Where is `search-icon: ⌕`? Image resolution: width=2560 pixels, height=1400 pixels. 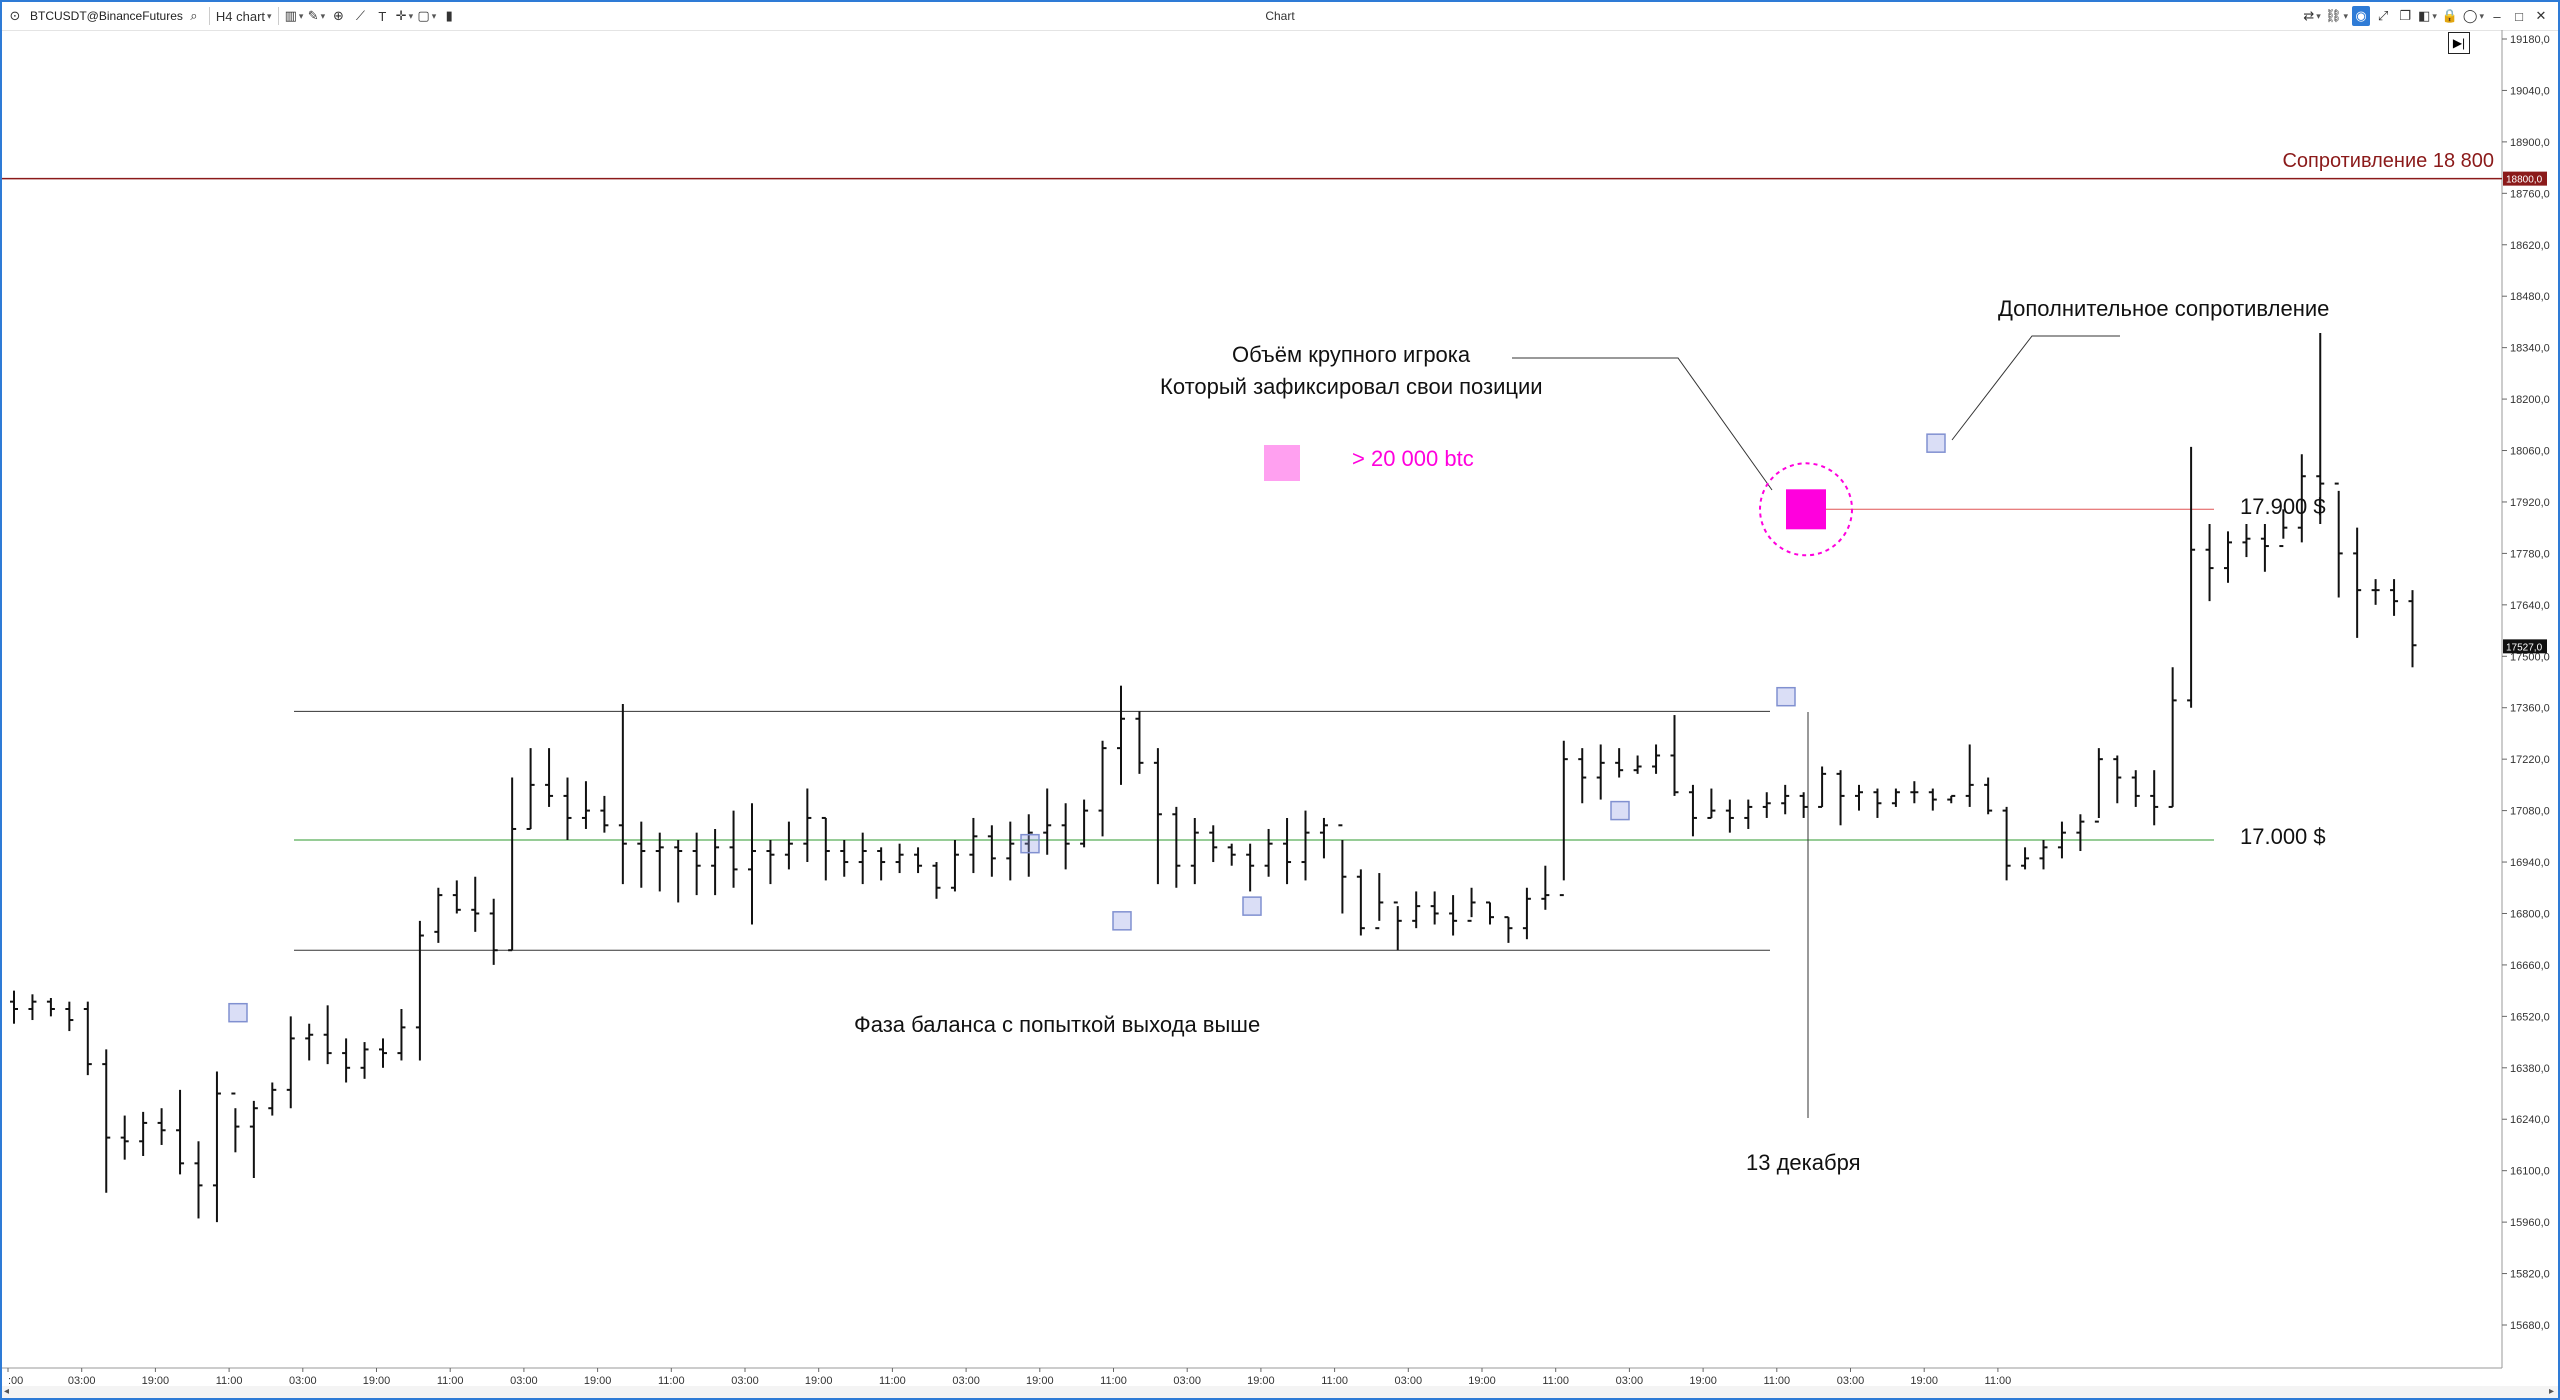
search-icon: ⌕ is located at coordinates (194, 15).